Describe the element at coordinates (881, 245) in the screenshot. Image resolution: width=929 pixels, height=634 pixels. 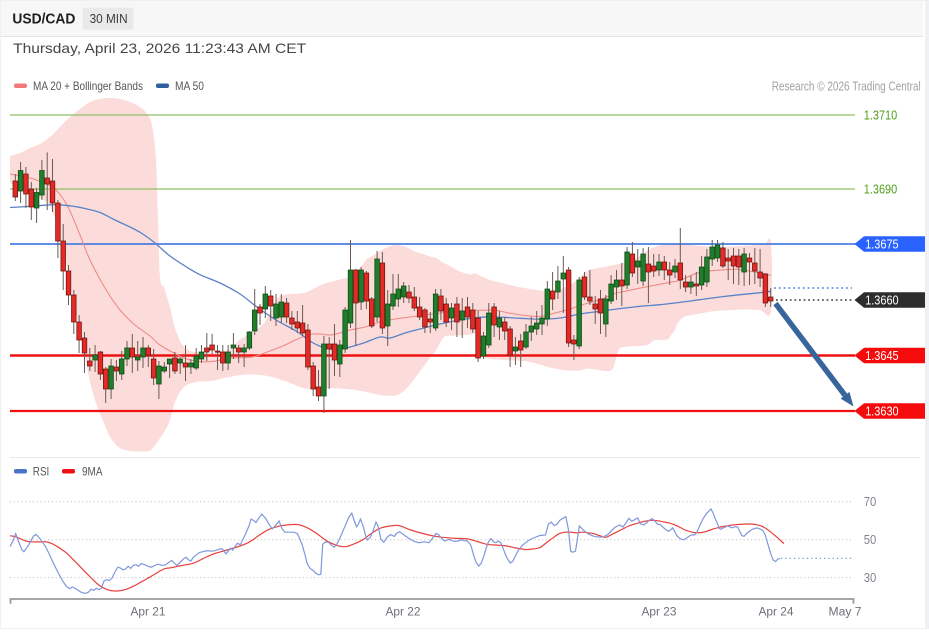
I see `svg-text: 1.3675` at that location.